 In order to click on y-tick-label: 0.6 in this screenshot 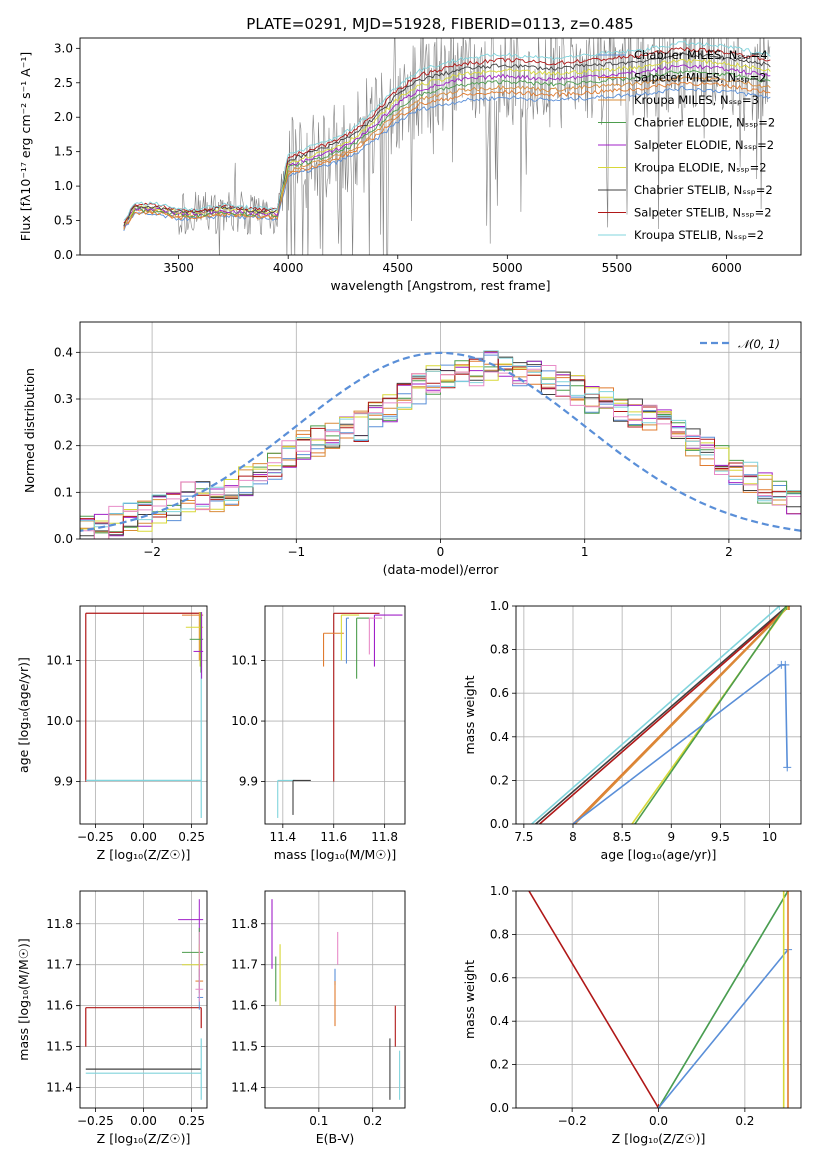, I will do `click(499, 978)`.